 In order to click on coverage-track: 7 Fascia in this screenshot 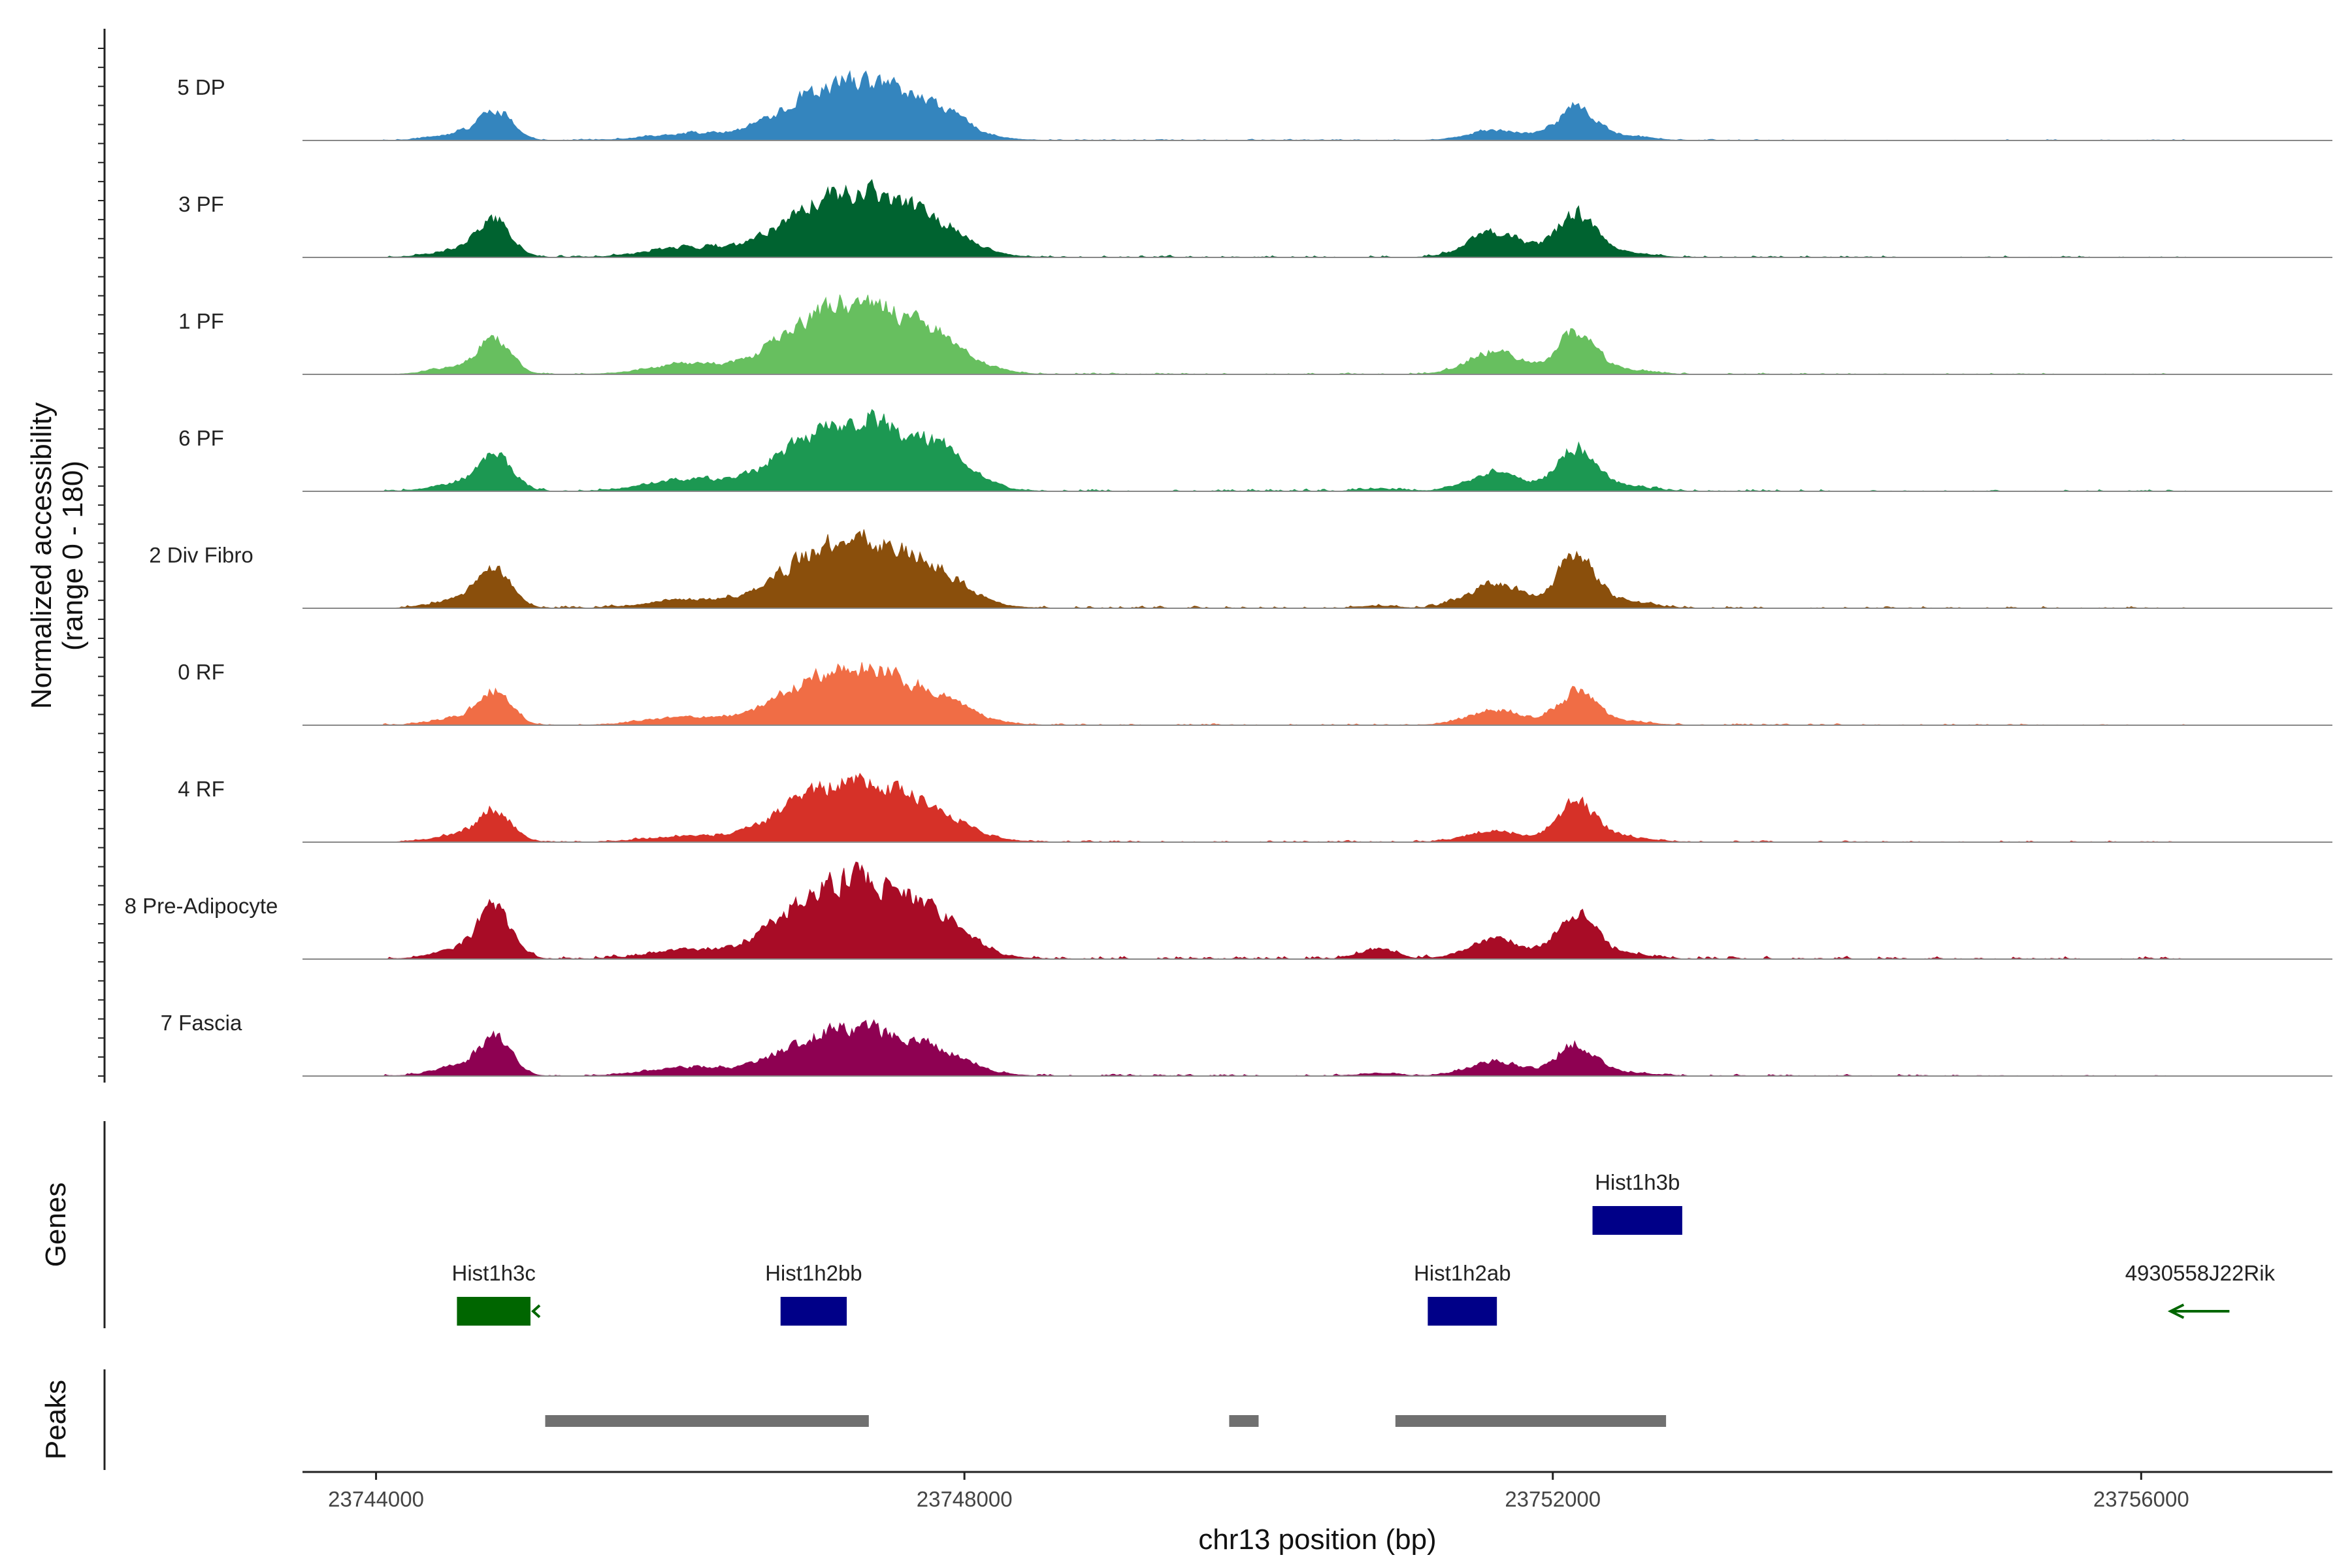, I will do `click(1246, 1044)`.